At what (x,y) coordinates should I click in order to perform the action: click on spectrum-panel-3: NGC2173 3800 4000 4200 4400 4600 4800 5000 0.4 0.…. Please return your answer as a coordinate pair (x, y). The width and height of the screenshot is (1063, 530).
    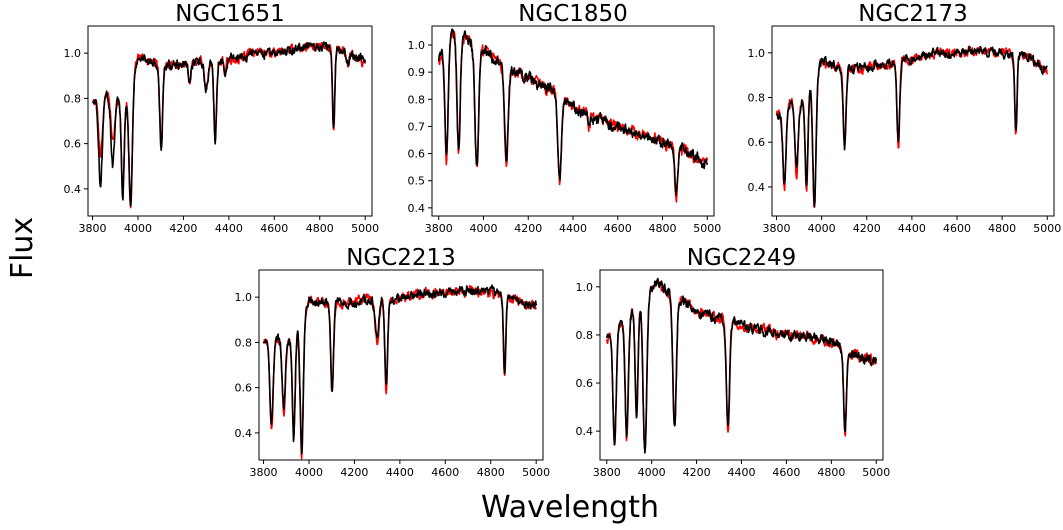
    Looking at the image, I should click on (905, 118).